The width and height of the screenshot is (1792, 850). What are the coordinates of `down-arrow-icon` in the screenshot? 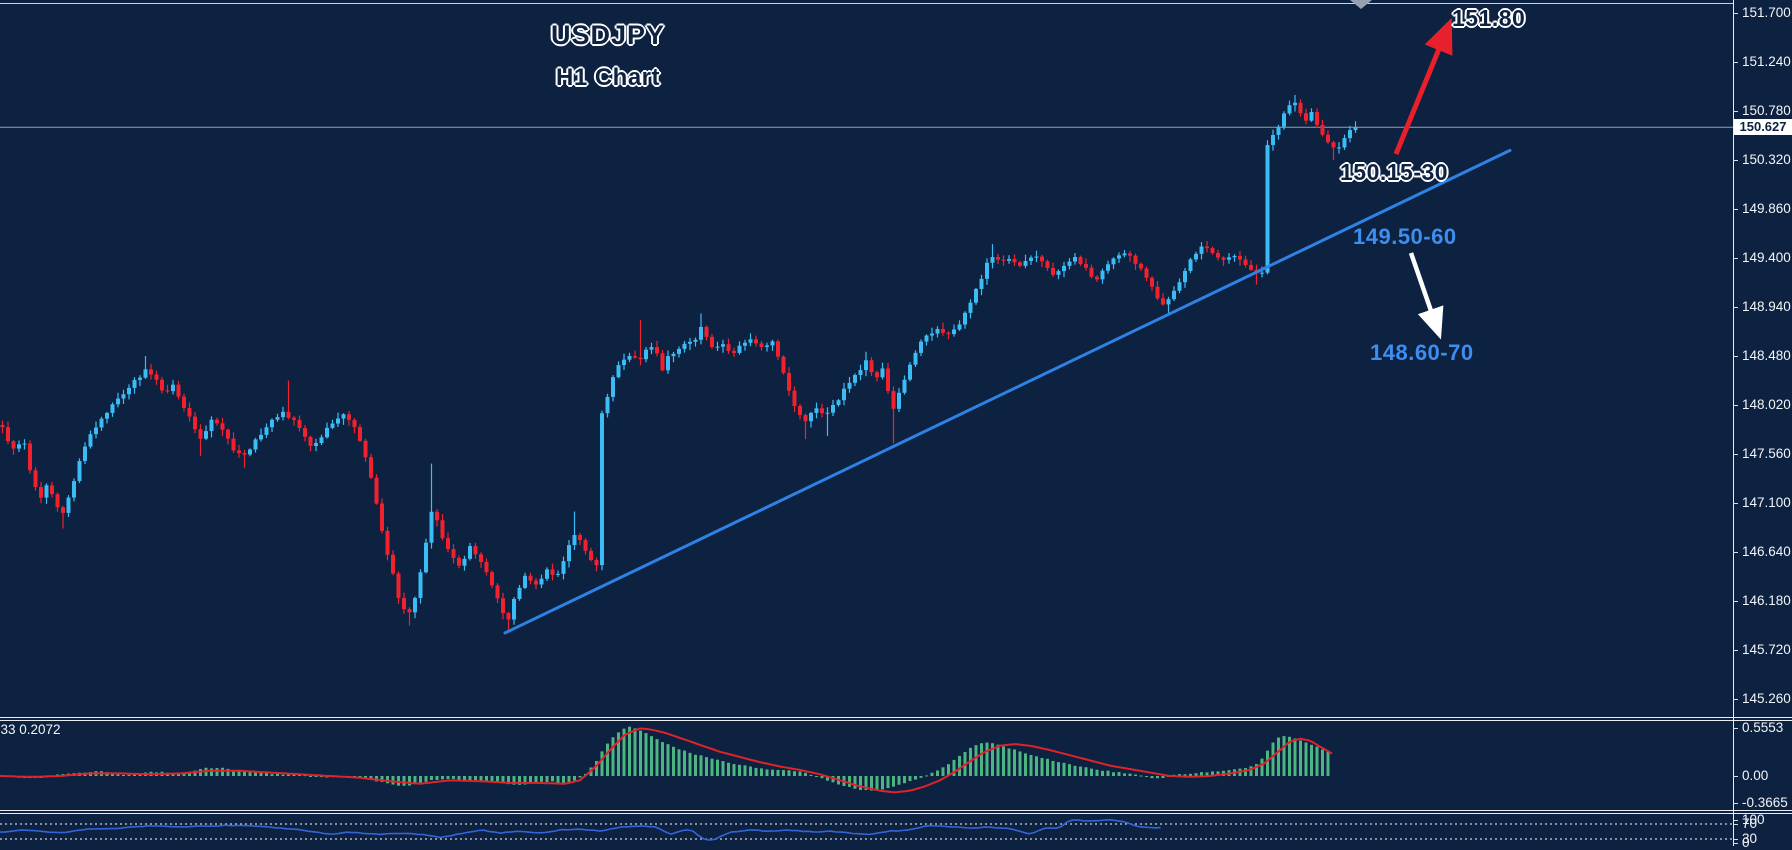 It's located at (1426, 296).